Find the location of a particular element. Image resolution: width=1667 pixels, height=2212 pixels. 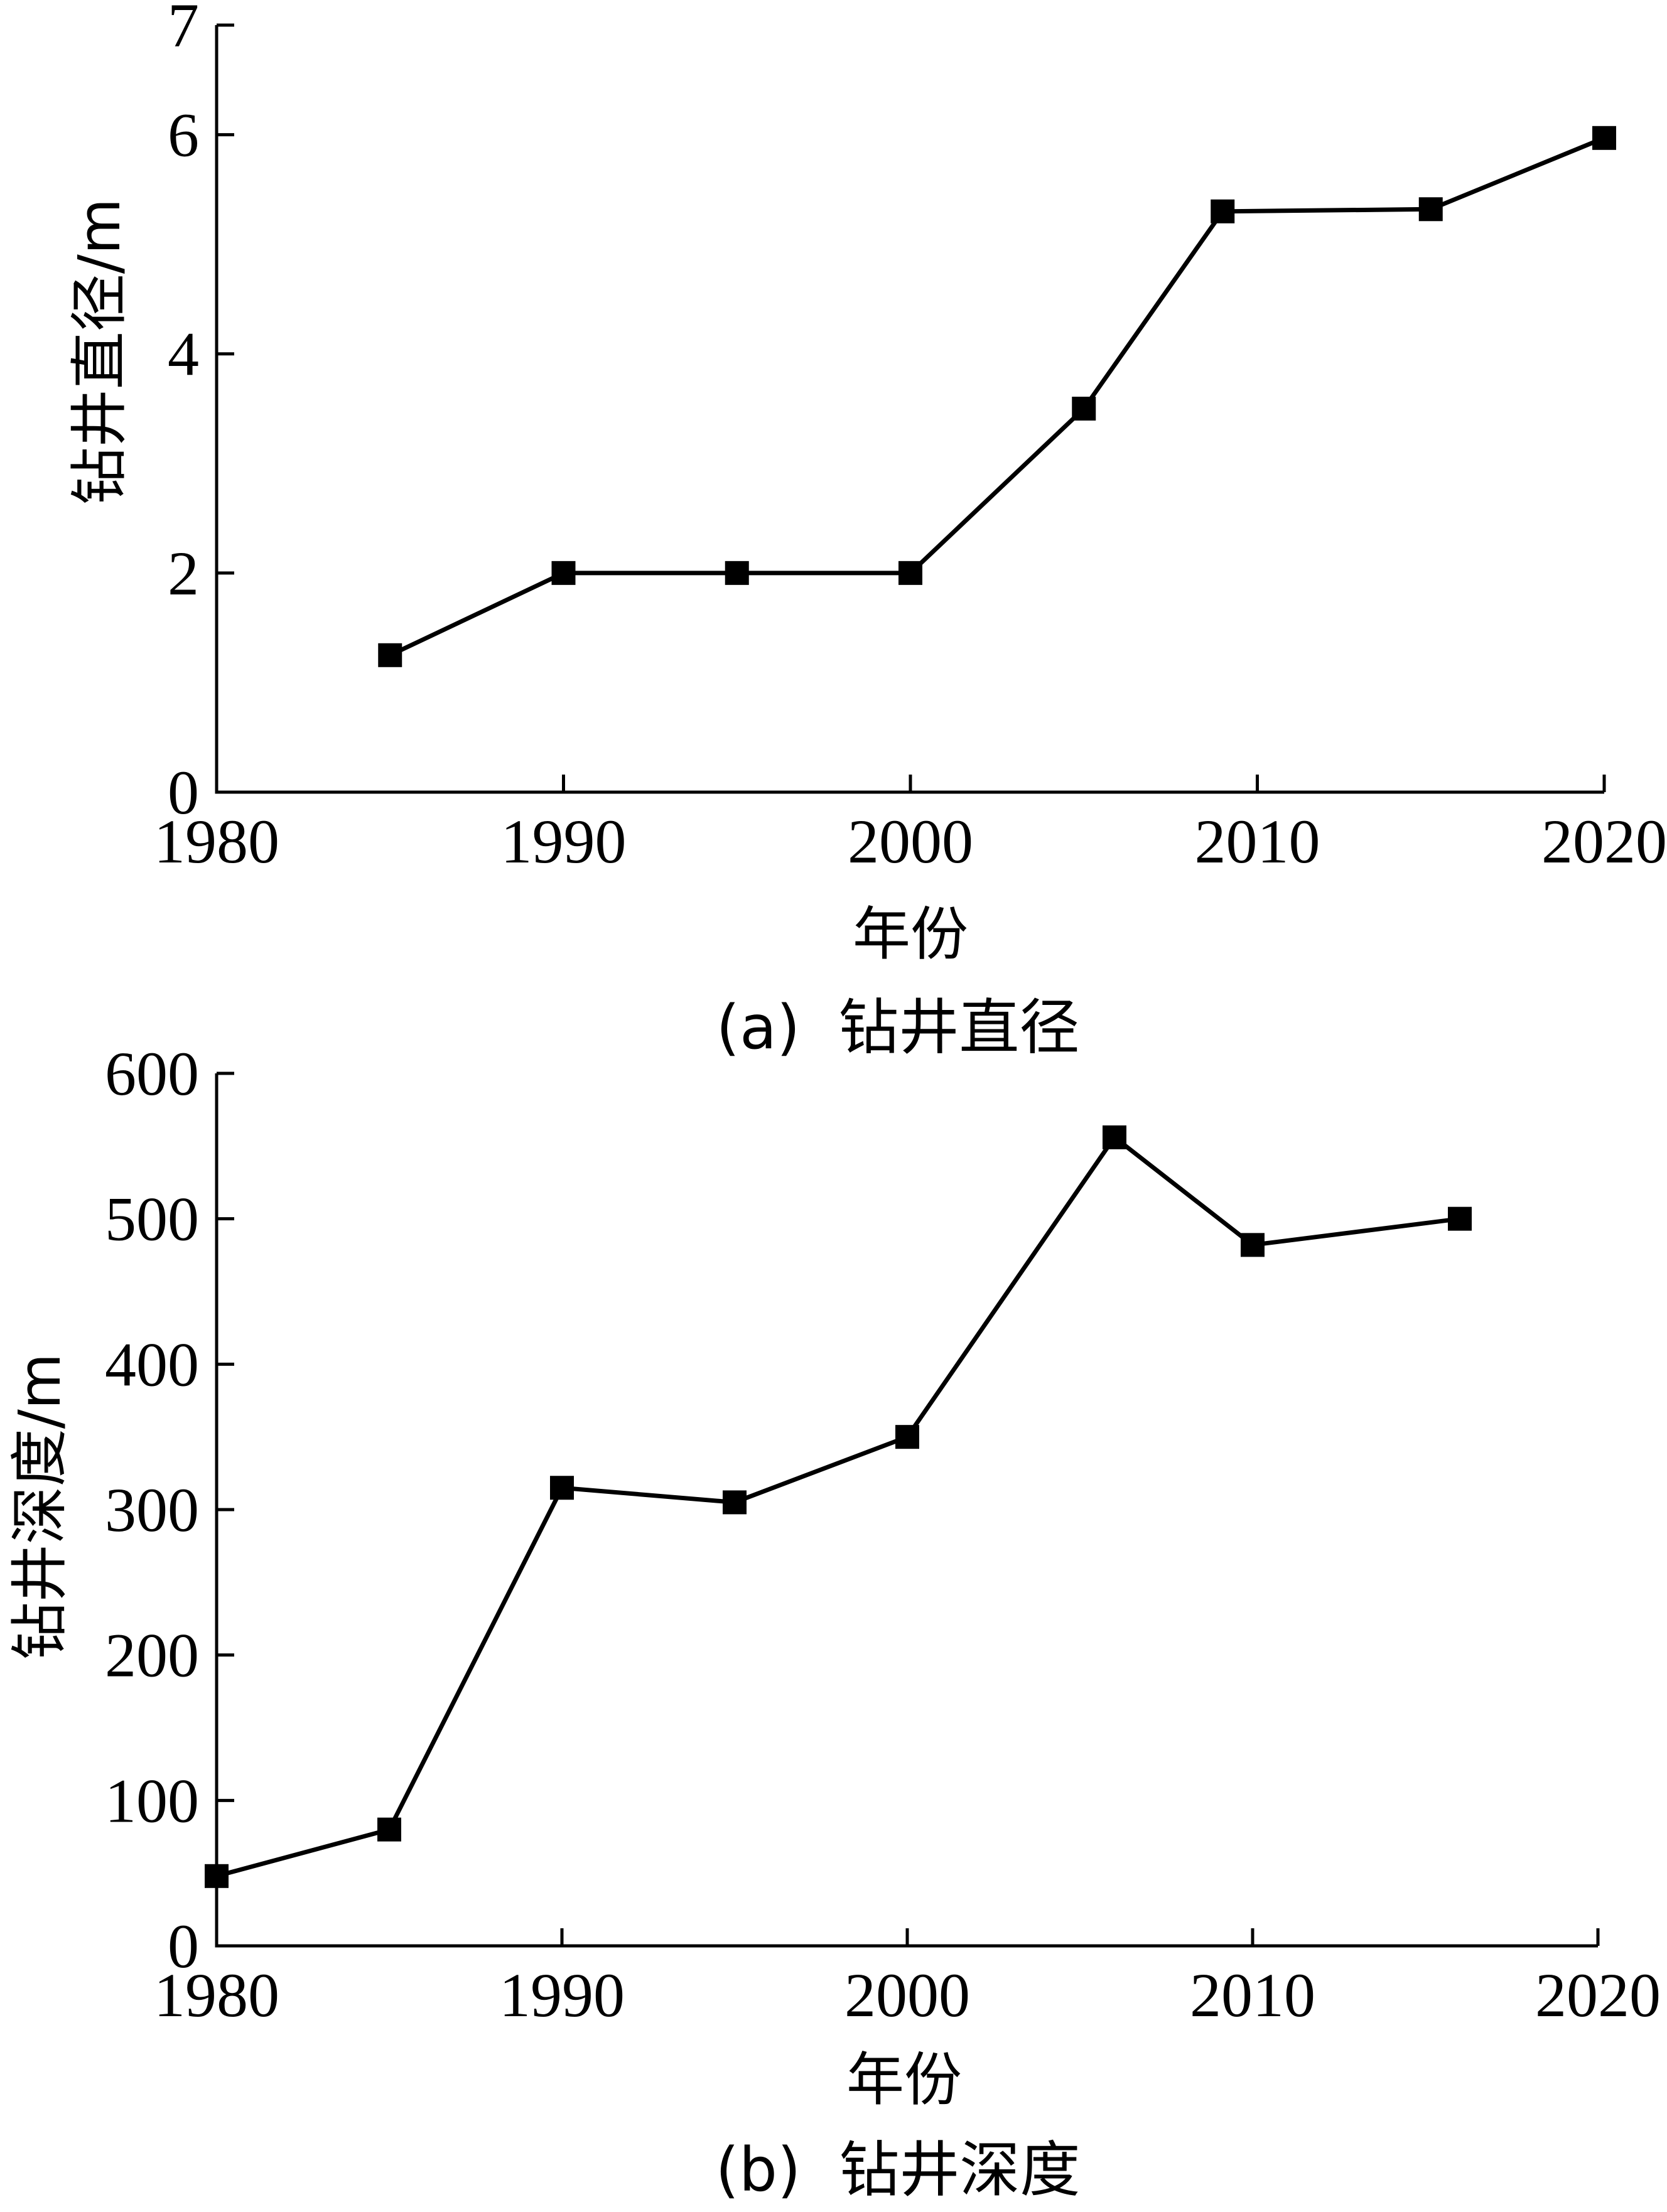

caption-a: (a) 钻井直径 is located at coordinates (898, 1027).